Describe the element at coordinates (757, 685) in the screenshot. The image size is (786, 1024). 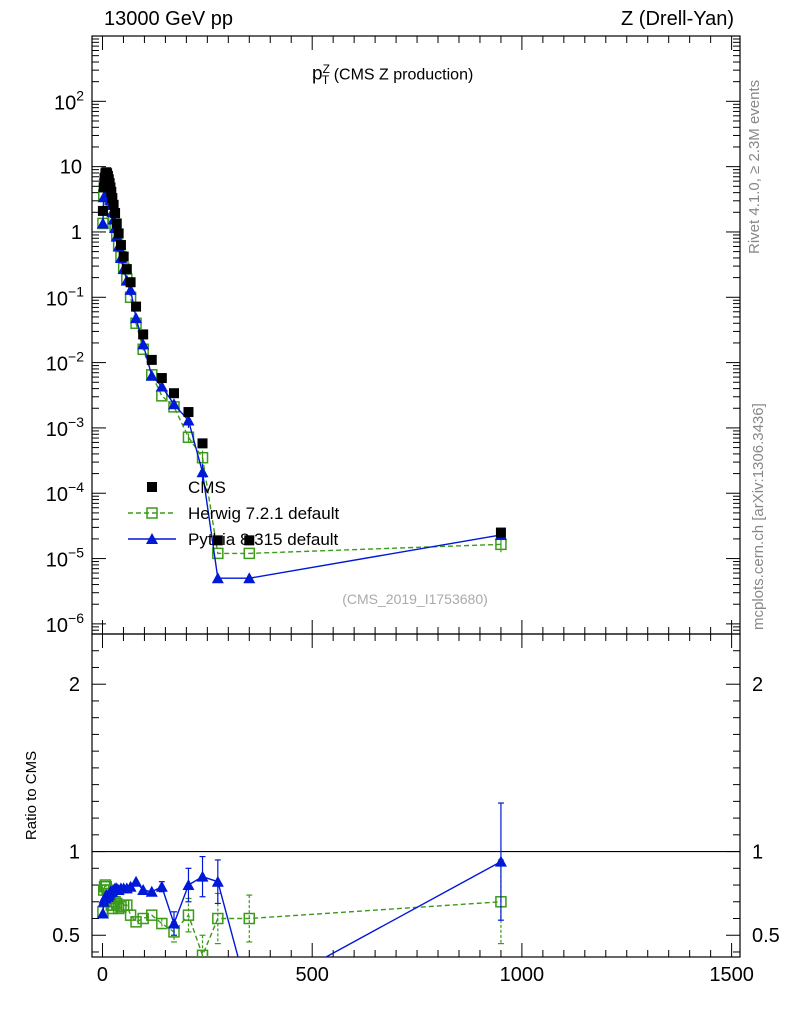
I see `ratio-y-tick-label-right: 2` at that location.